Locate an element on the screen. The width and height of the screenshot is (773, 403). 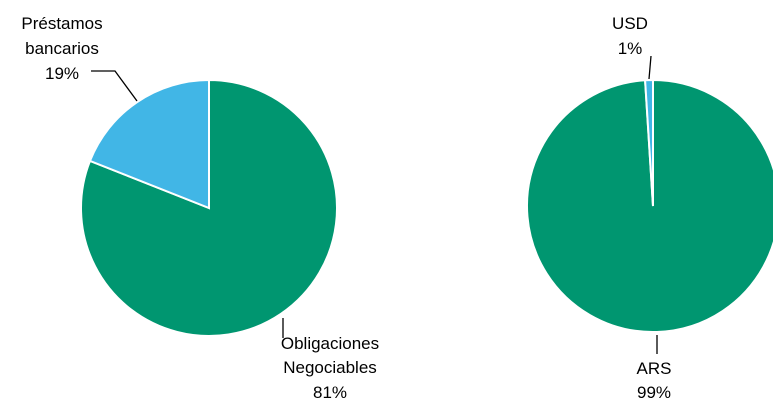
slice-label-ars: ARS is located at coordinates (654, 368).